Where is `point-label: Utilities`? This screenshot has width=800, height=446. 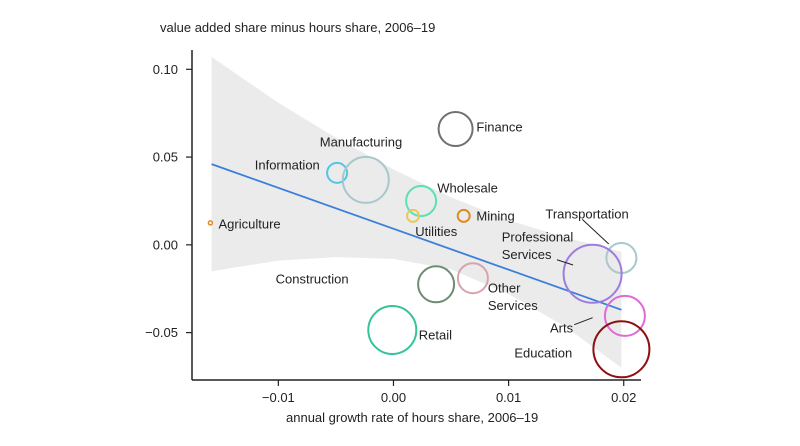
point-label: Utilities is located at coordinates (436, 231).